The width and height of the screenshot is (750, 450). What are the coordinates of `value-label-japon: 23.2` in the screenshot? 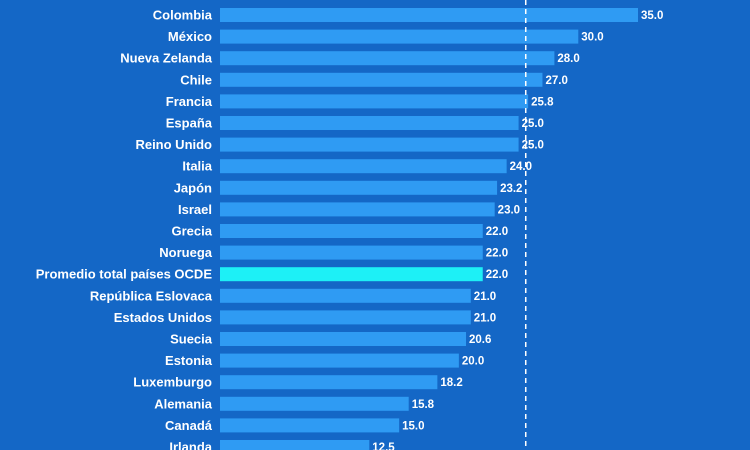 It's located at (511, 189).